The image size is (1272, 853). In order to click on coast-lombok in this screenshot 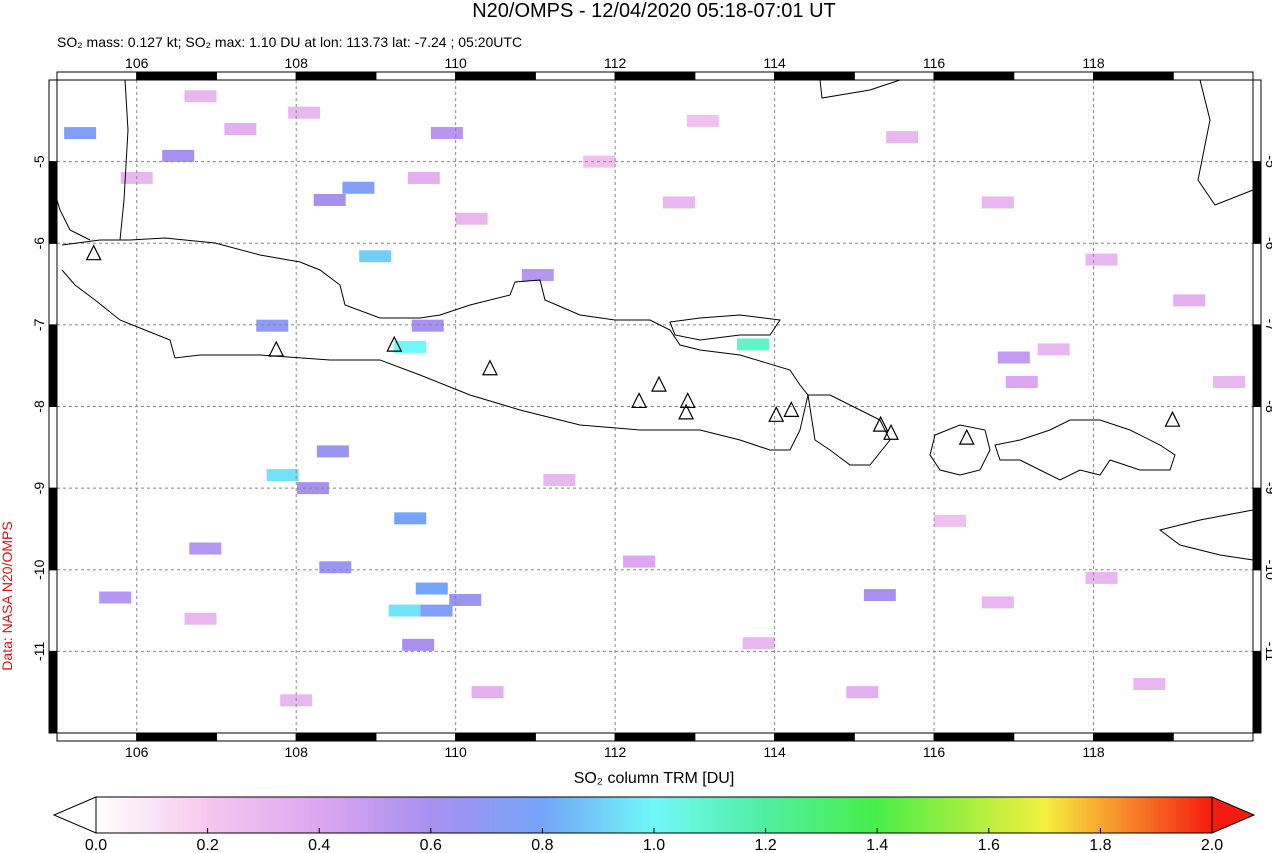, I will do `click(960, 450)`.